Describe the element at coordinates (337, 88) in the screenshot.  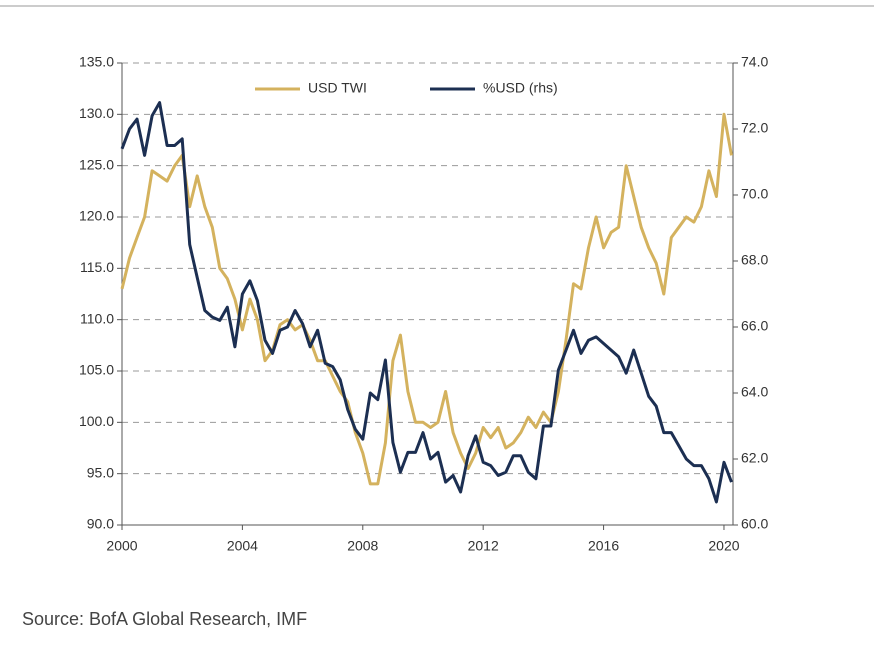
I see `legend-label: USD TWI` at that location.